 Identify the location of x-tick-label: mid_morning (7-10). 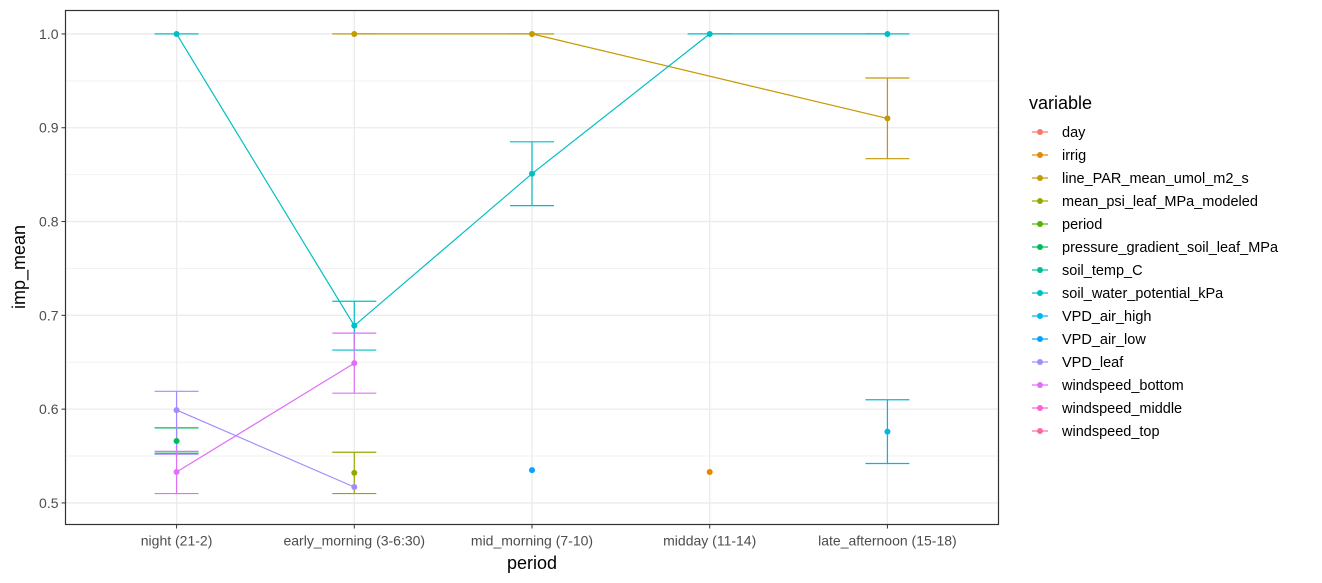
(532, 541).